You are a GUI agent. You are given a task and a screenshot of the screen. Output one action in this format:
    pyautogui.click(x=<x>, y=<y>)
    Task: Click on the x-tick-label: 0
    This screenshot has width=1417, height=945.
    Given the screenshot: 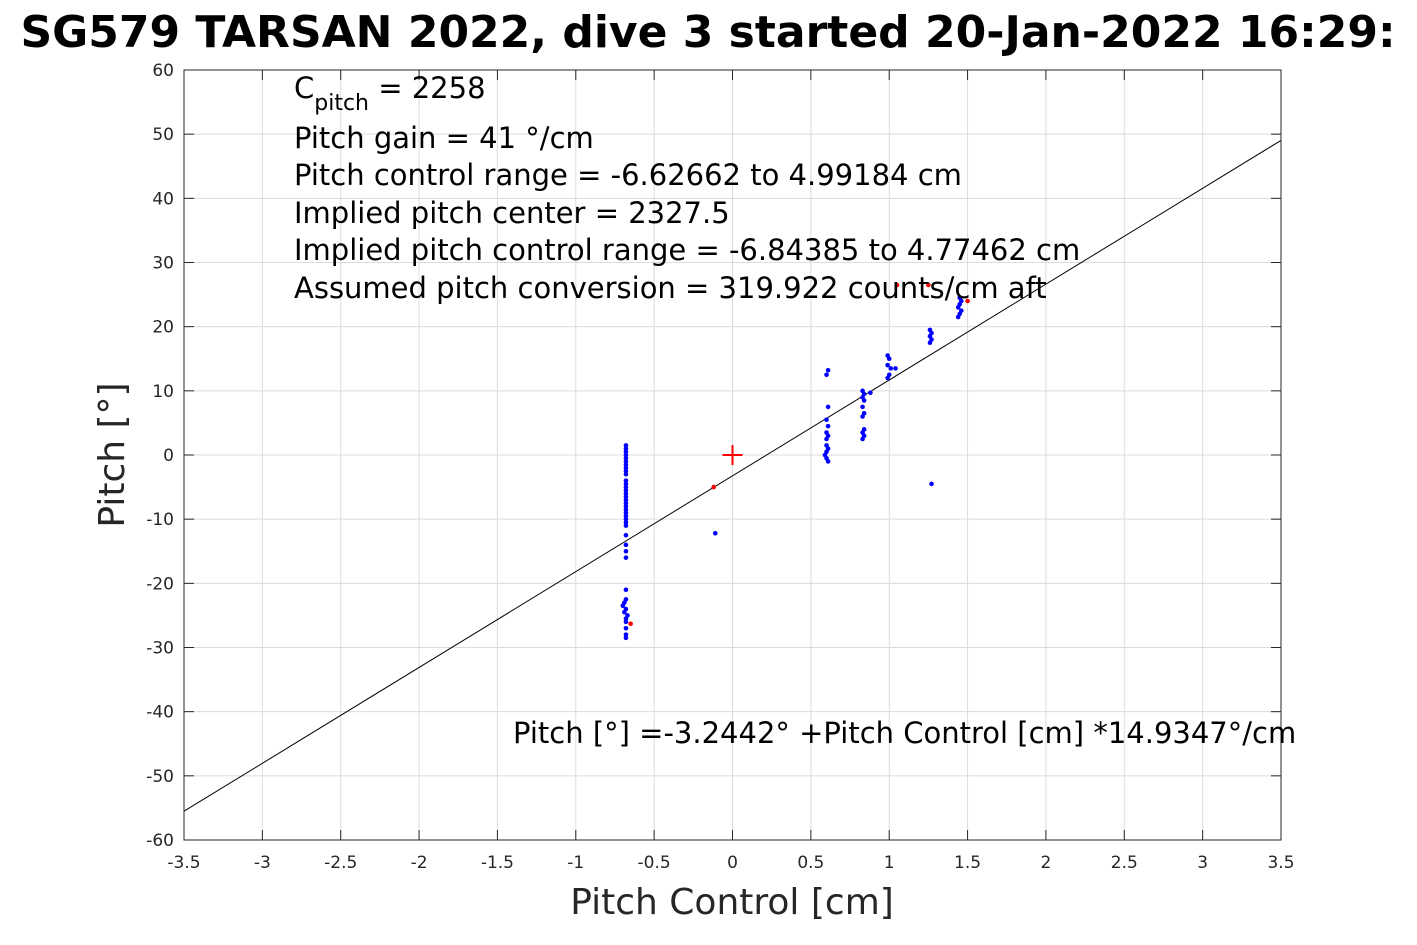 What is the action you would take?
    pyautogui.click(x=732, y=863)
    